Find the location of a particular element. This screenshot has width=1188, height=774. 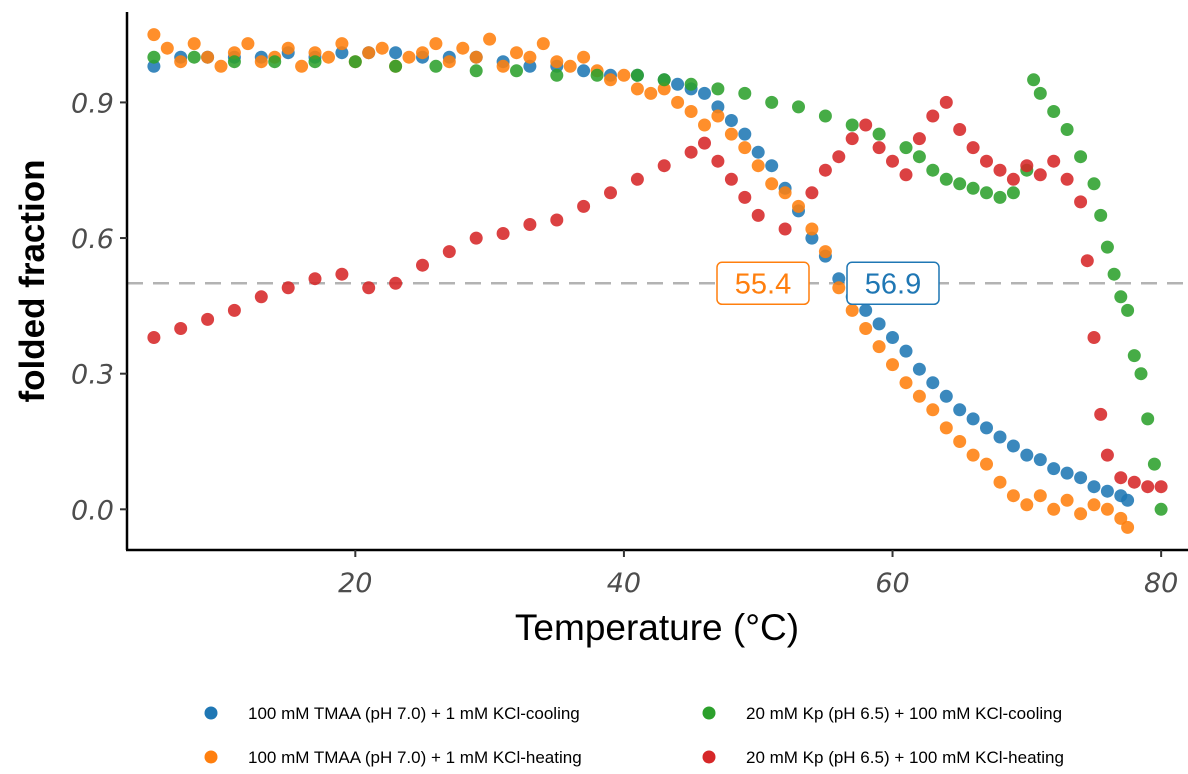

legend-label: 100 mM TMAA (pH 7.0) + 1 mM KCl-cooling is located at coordinates (414, 713).